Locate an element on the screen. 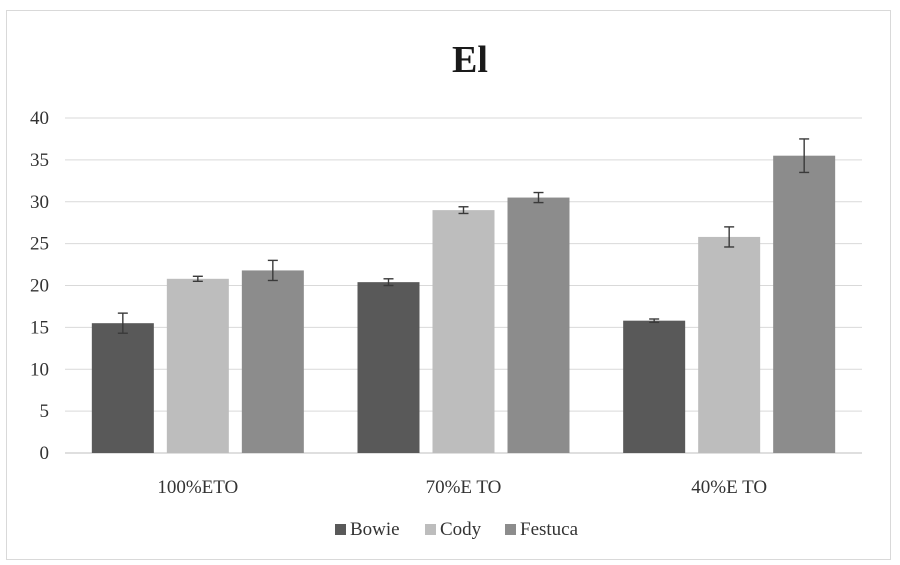 This screenshot has width=900, height=565. y-tick-label: 40 is located at coordinates (39, 118).